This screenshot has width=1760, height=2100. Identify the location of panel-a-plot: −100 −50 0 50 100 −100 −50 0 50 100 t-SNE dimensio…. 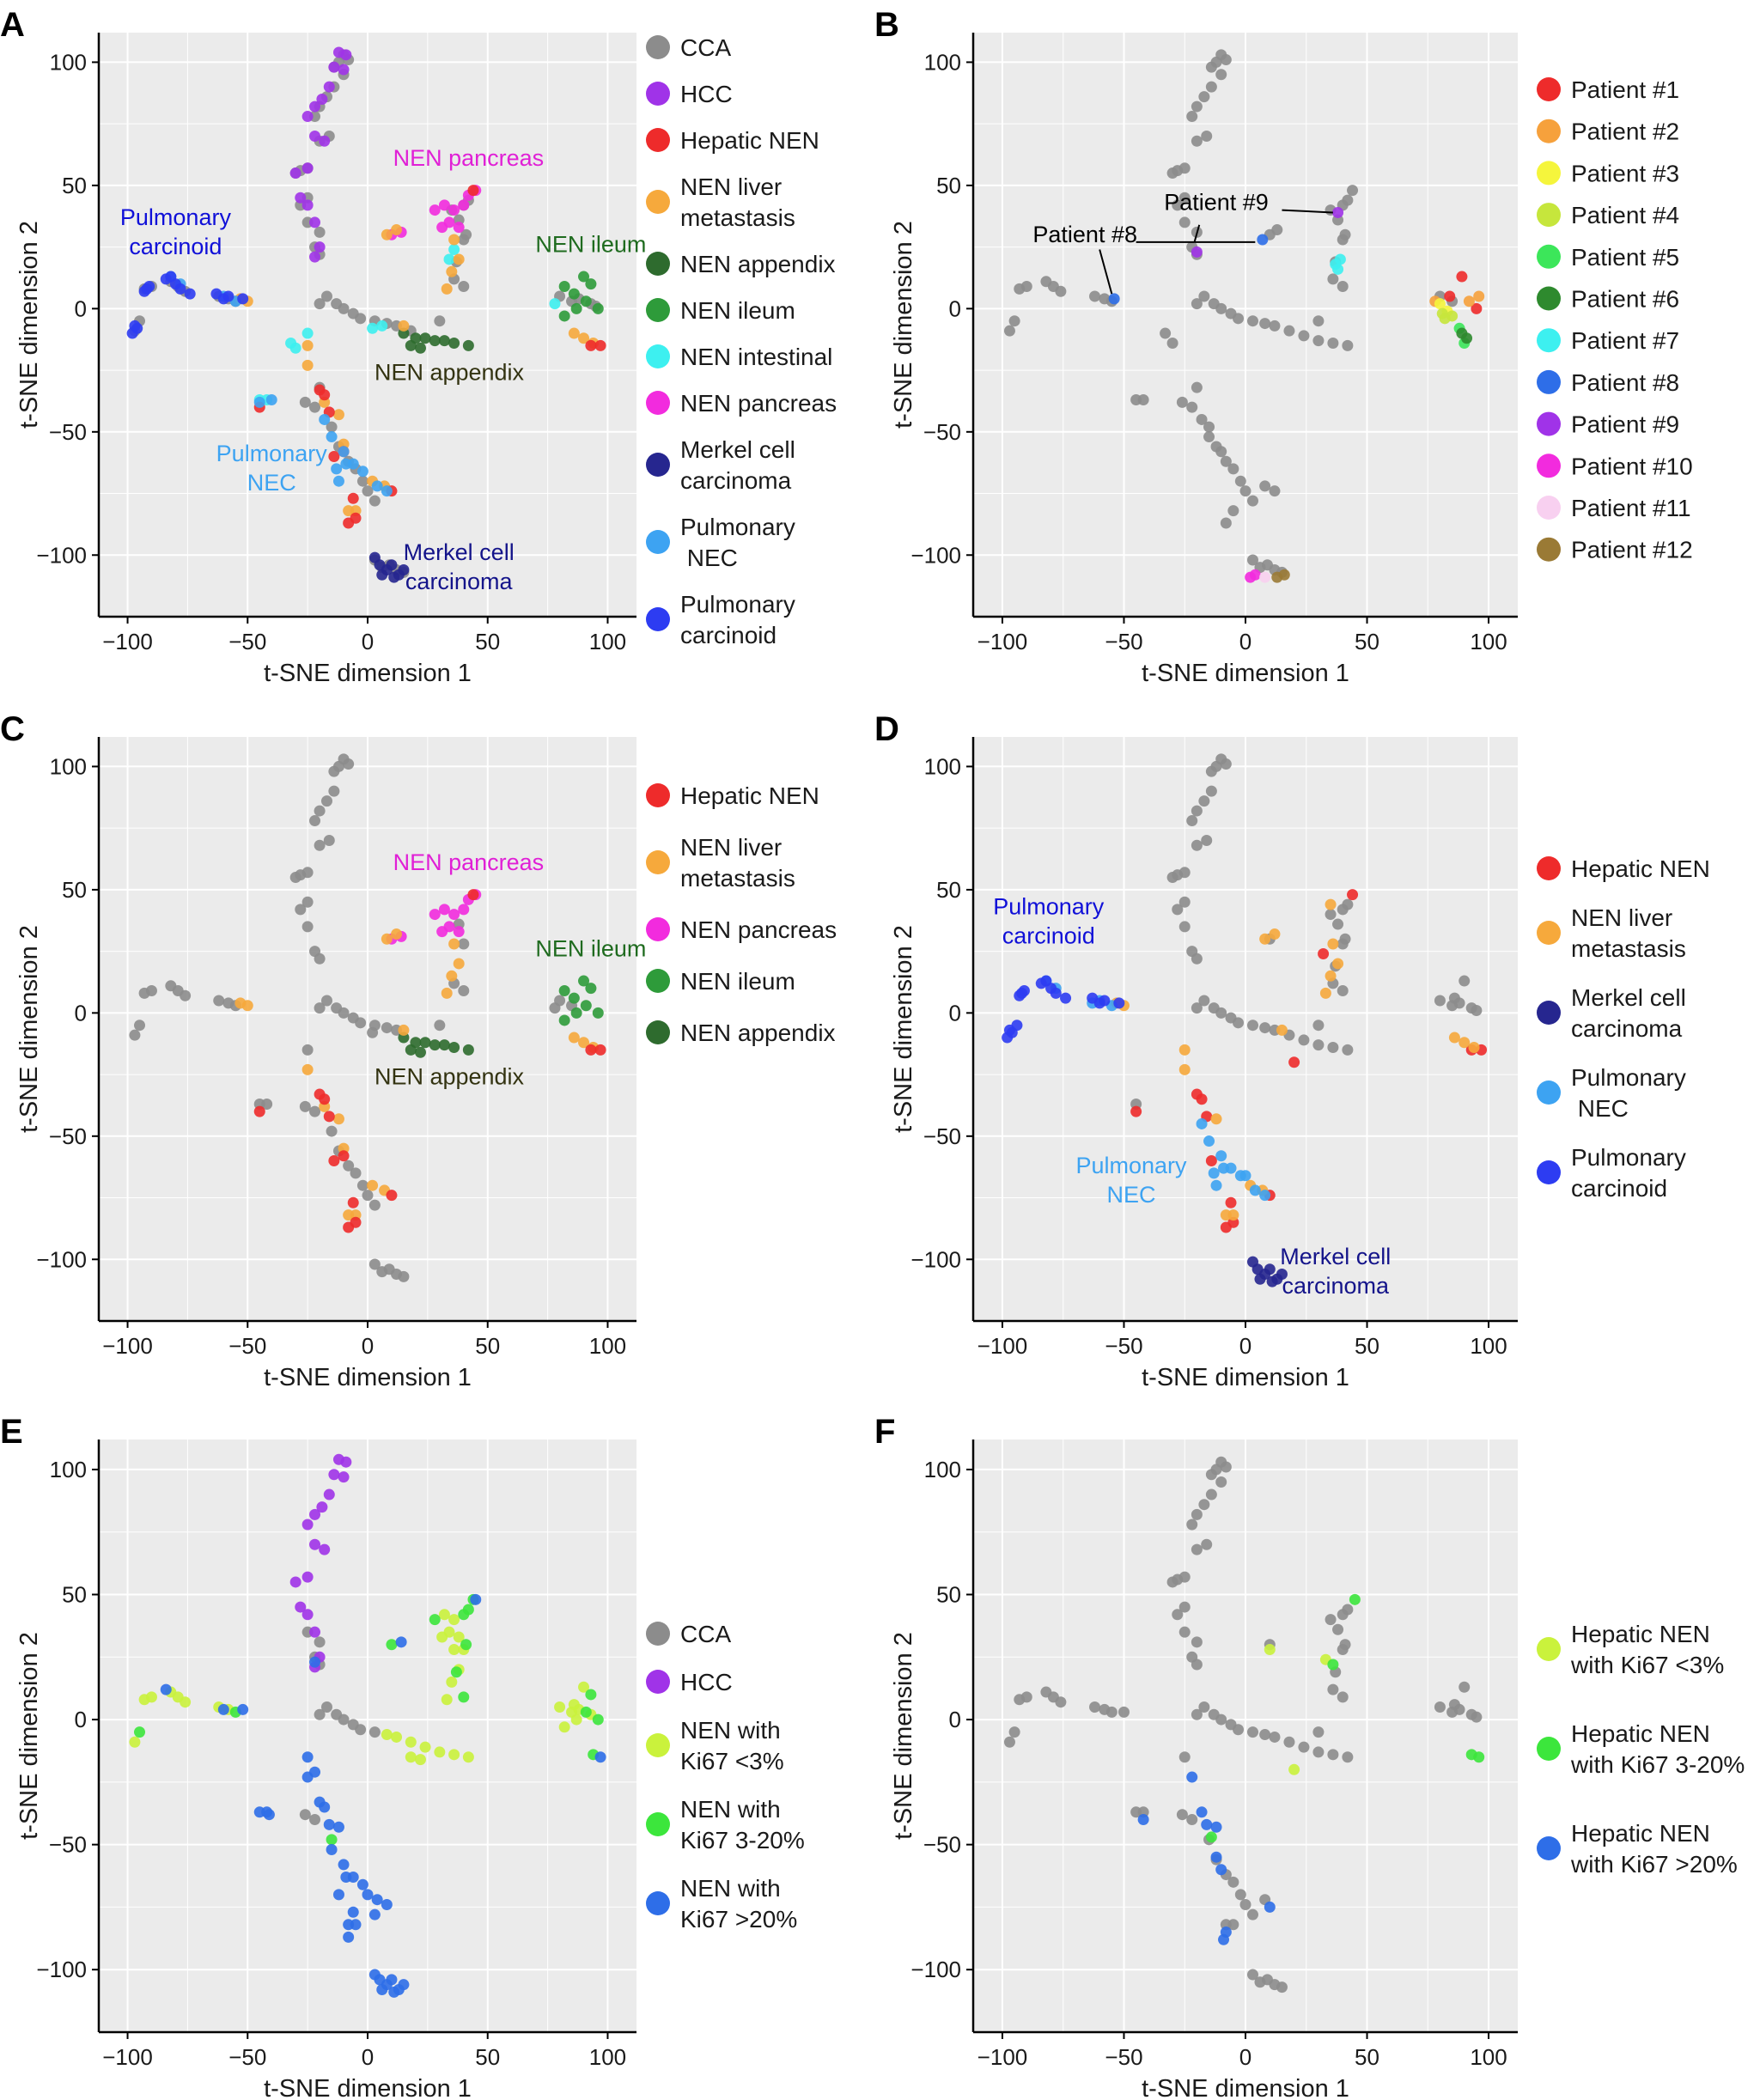
(426, 360).